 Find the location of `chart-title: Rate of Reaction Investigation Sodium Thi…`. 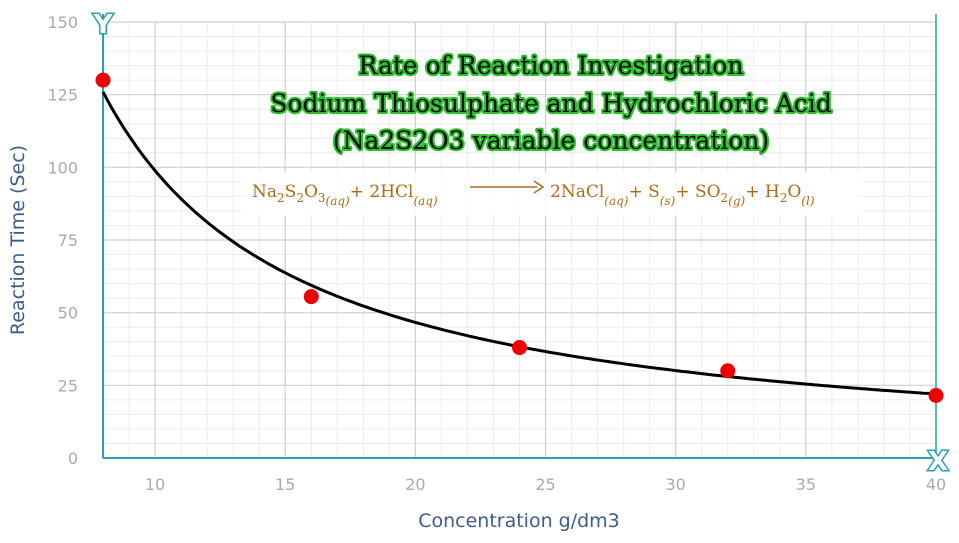

chart-title: Rate of Reaction Investigation Sodium Thi… is located at coordinates (550, 103).